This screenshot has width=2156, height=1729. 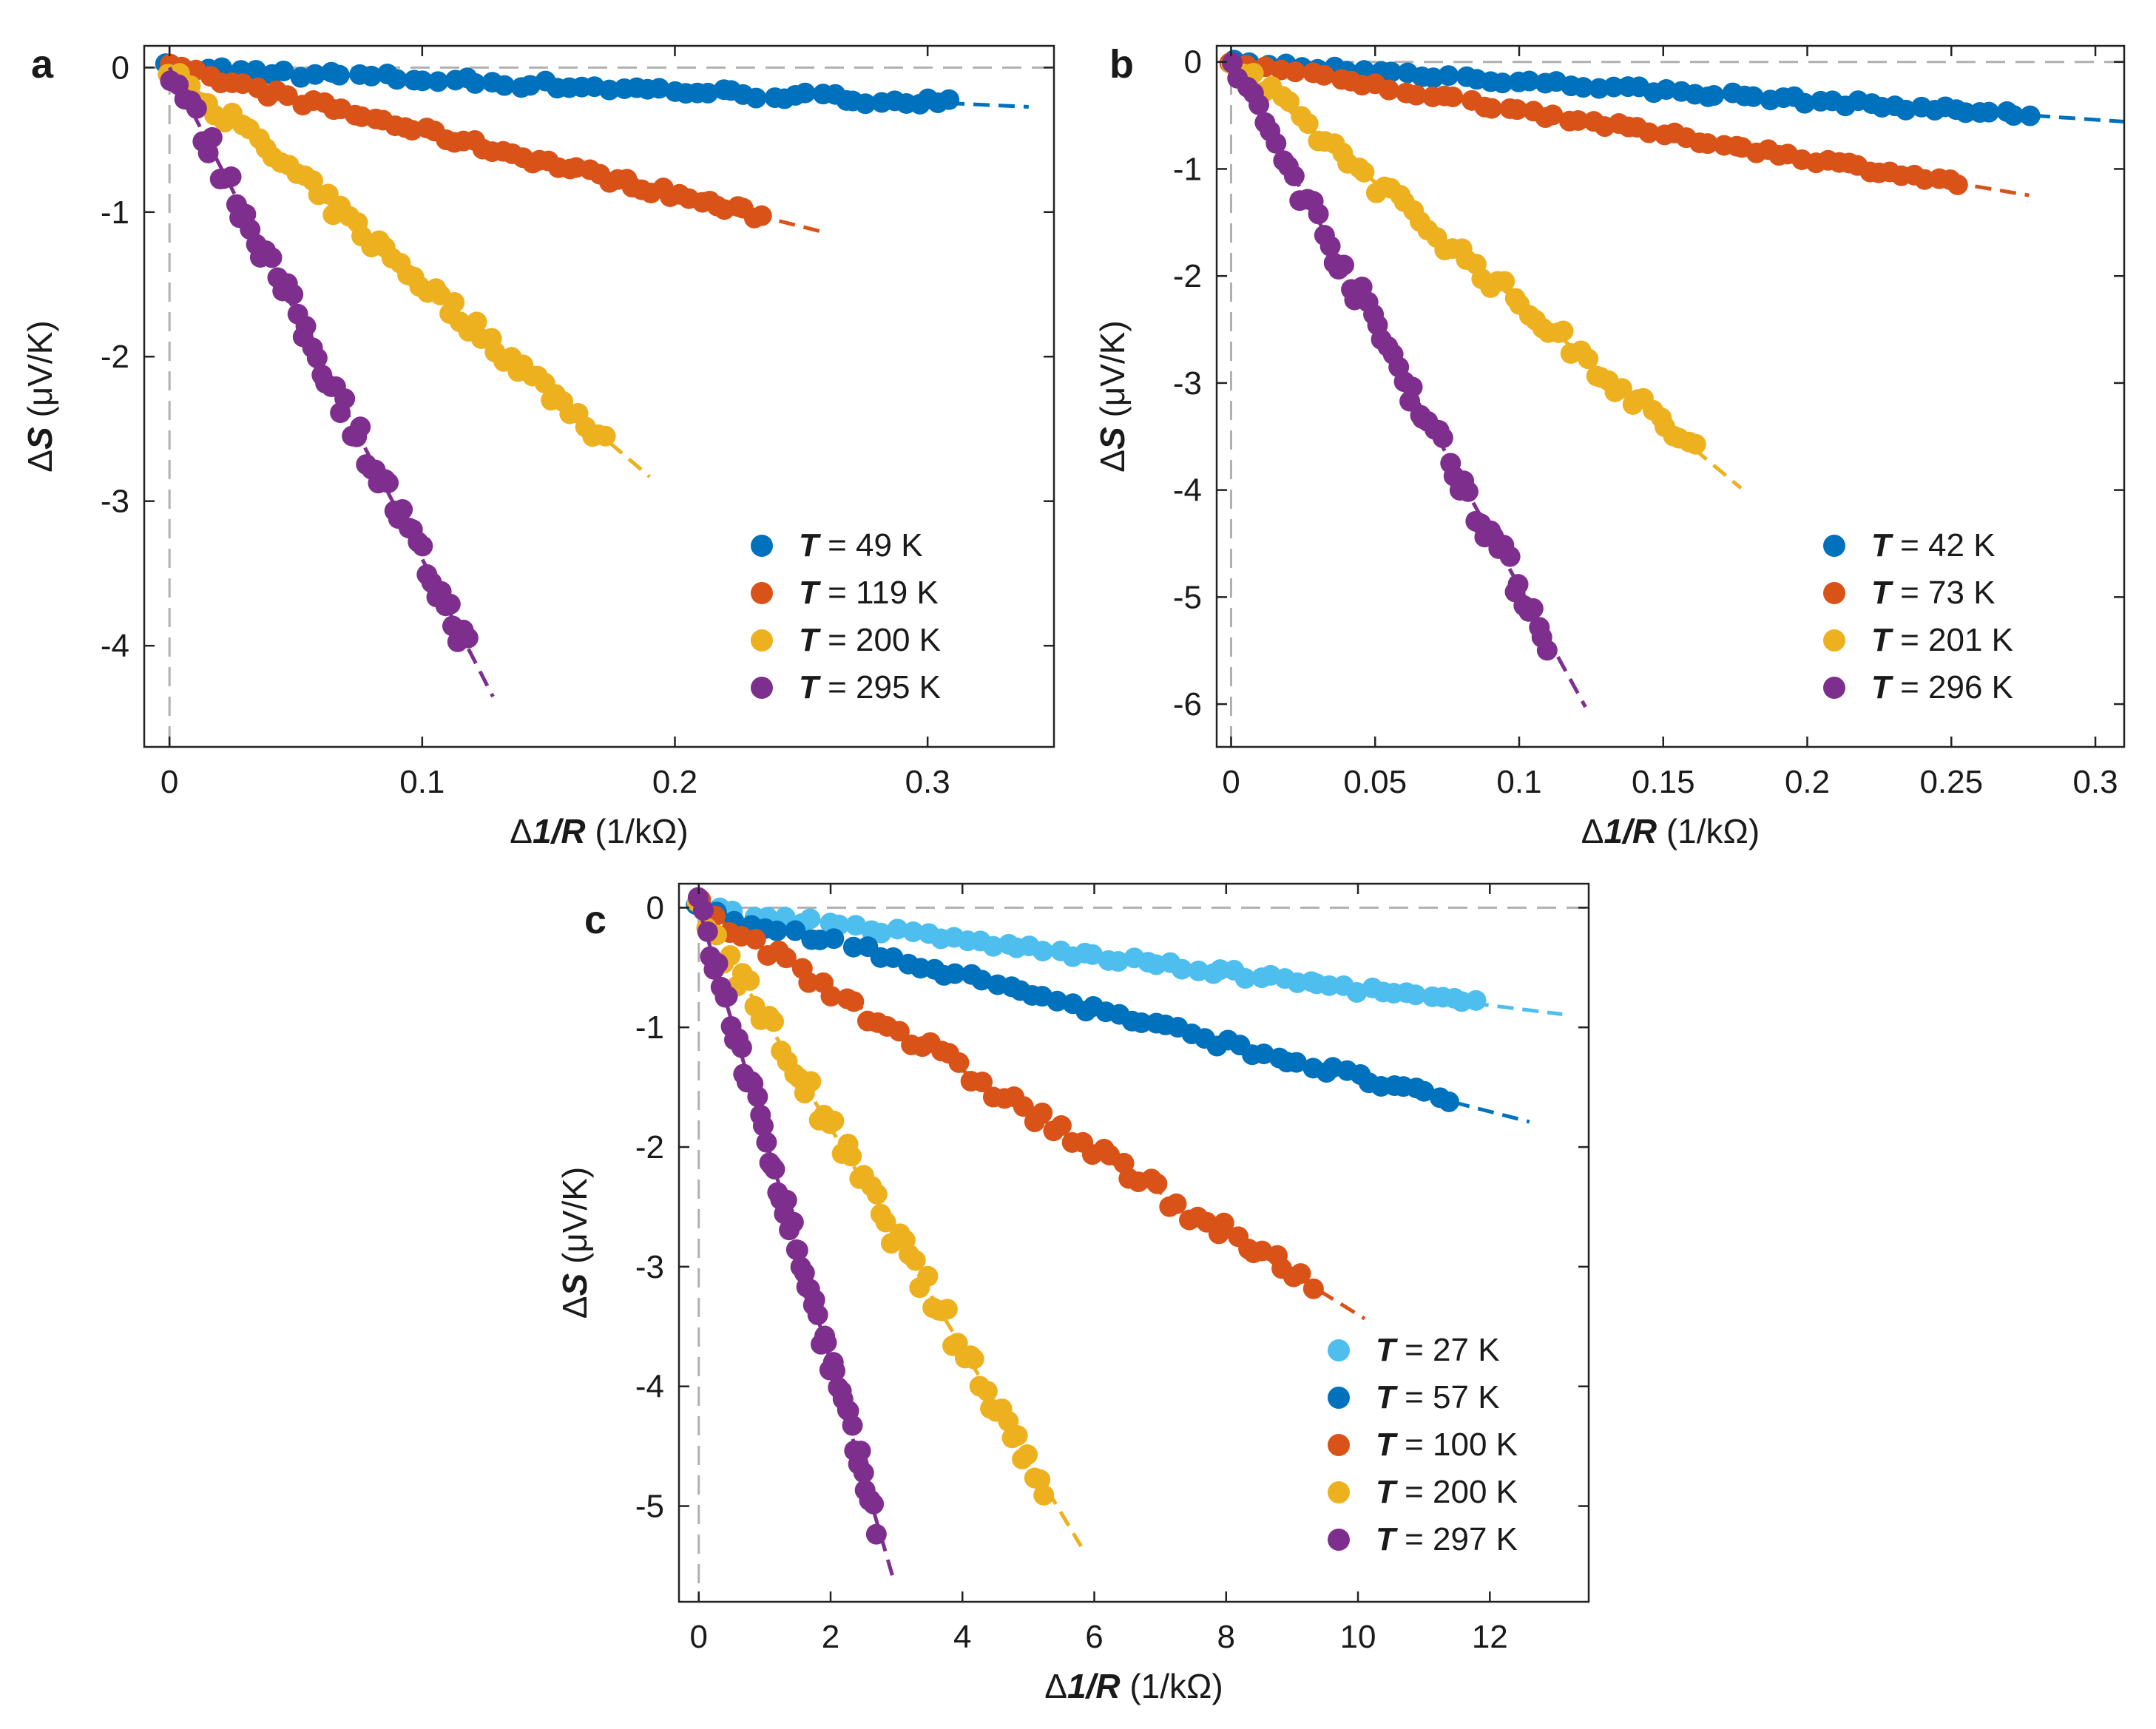 What do you see at coordinates (870, 688) in the screenshot?
I see `legend-entry: T = 295 K` at bounding box center [870, 688].